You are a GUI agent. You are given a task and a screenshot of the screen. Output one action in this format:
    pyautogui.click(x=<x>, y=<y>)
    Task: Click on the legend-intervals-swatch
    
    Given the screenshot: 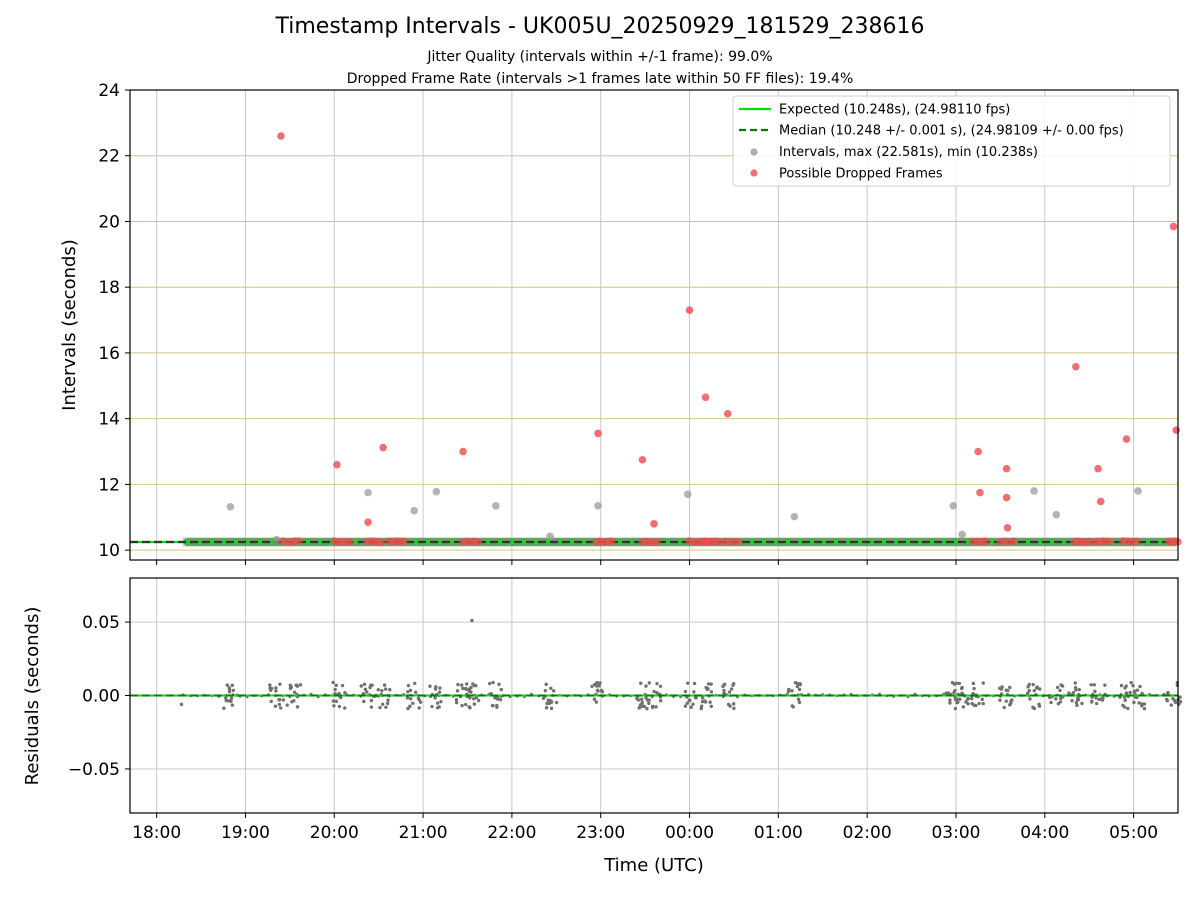 What is the action you would take?
    pyautogui.click(x=754, y=152)
    